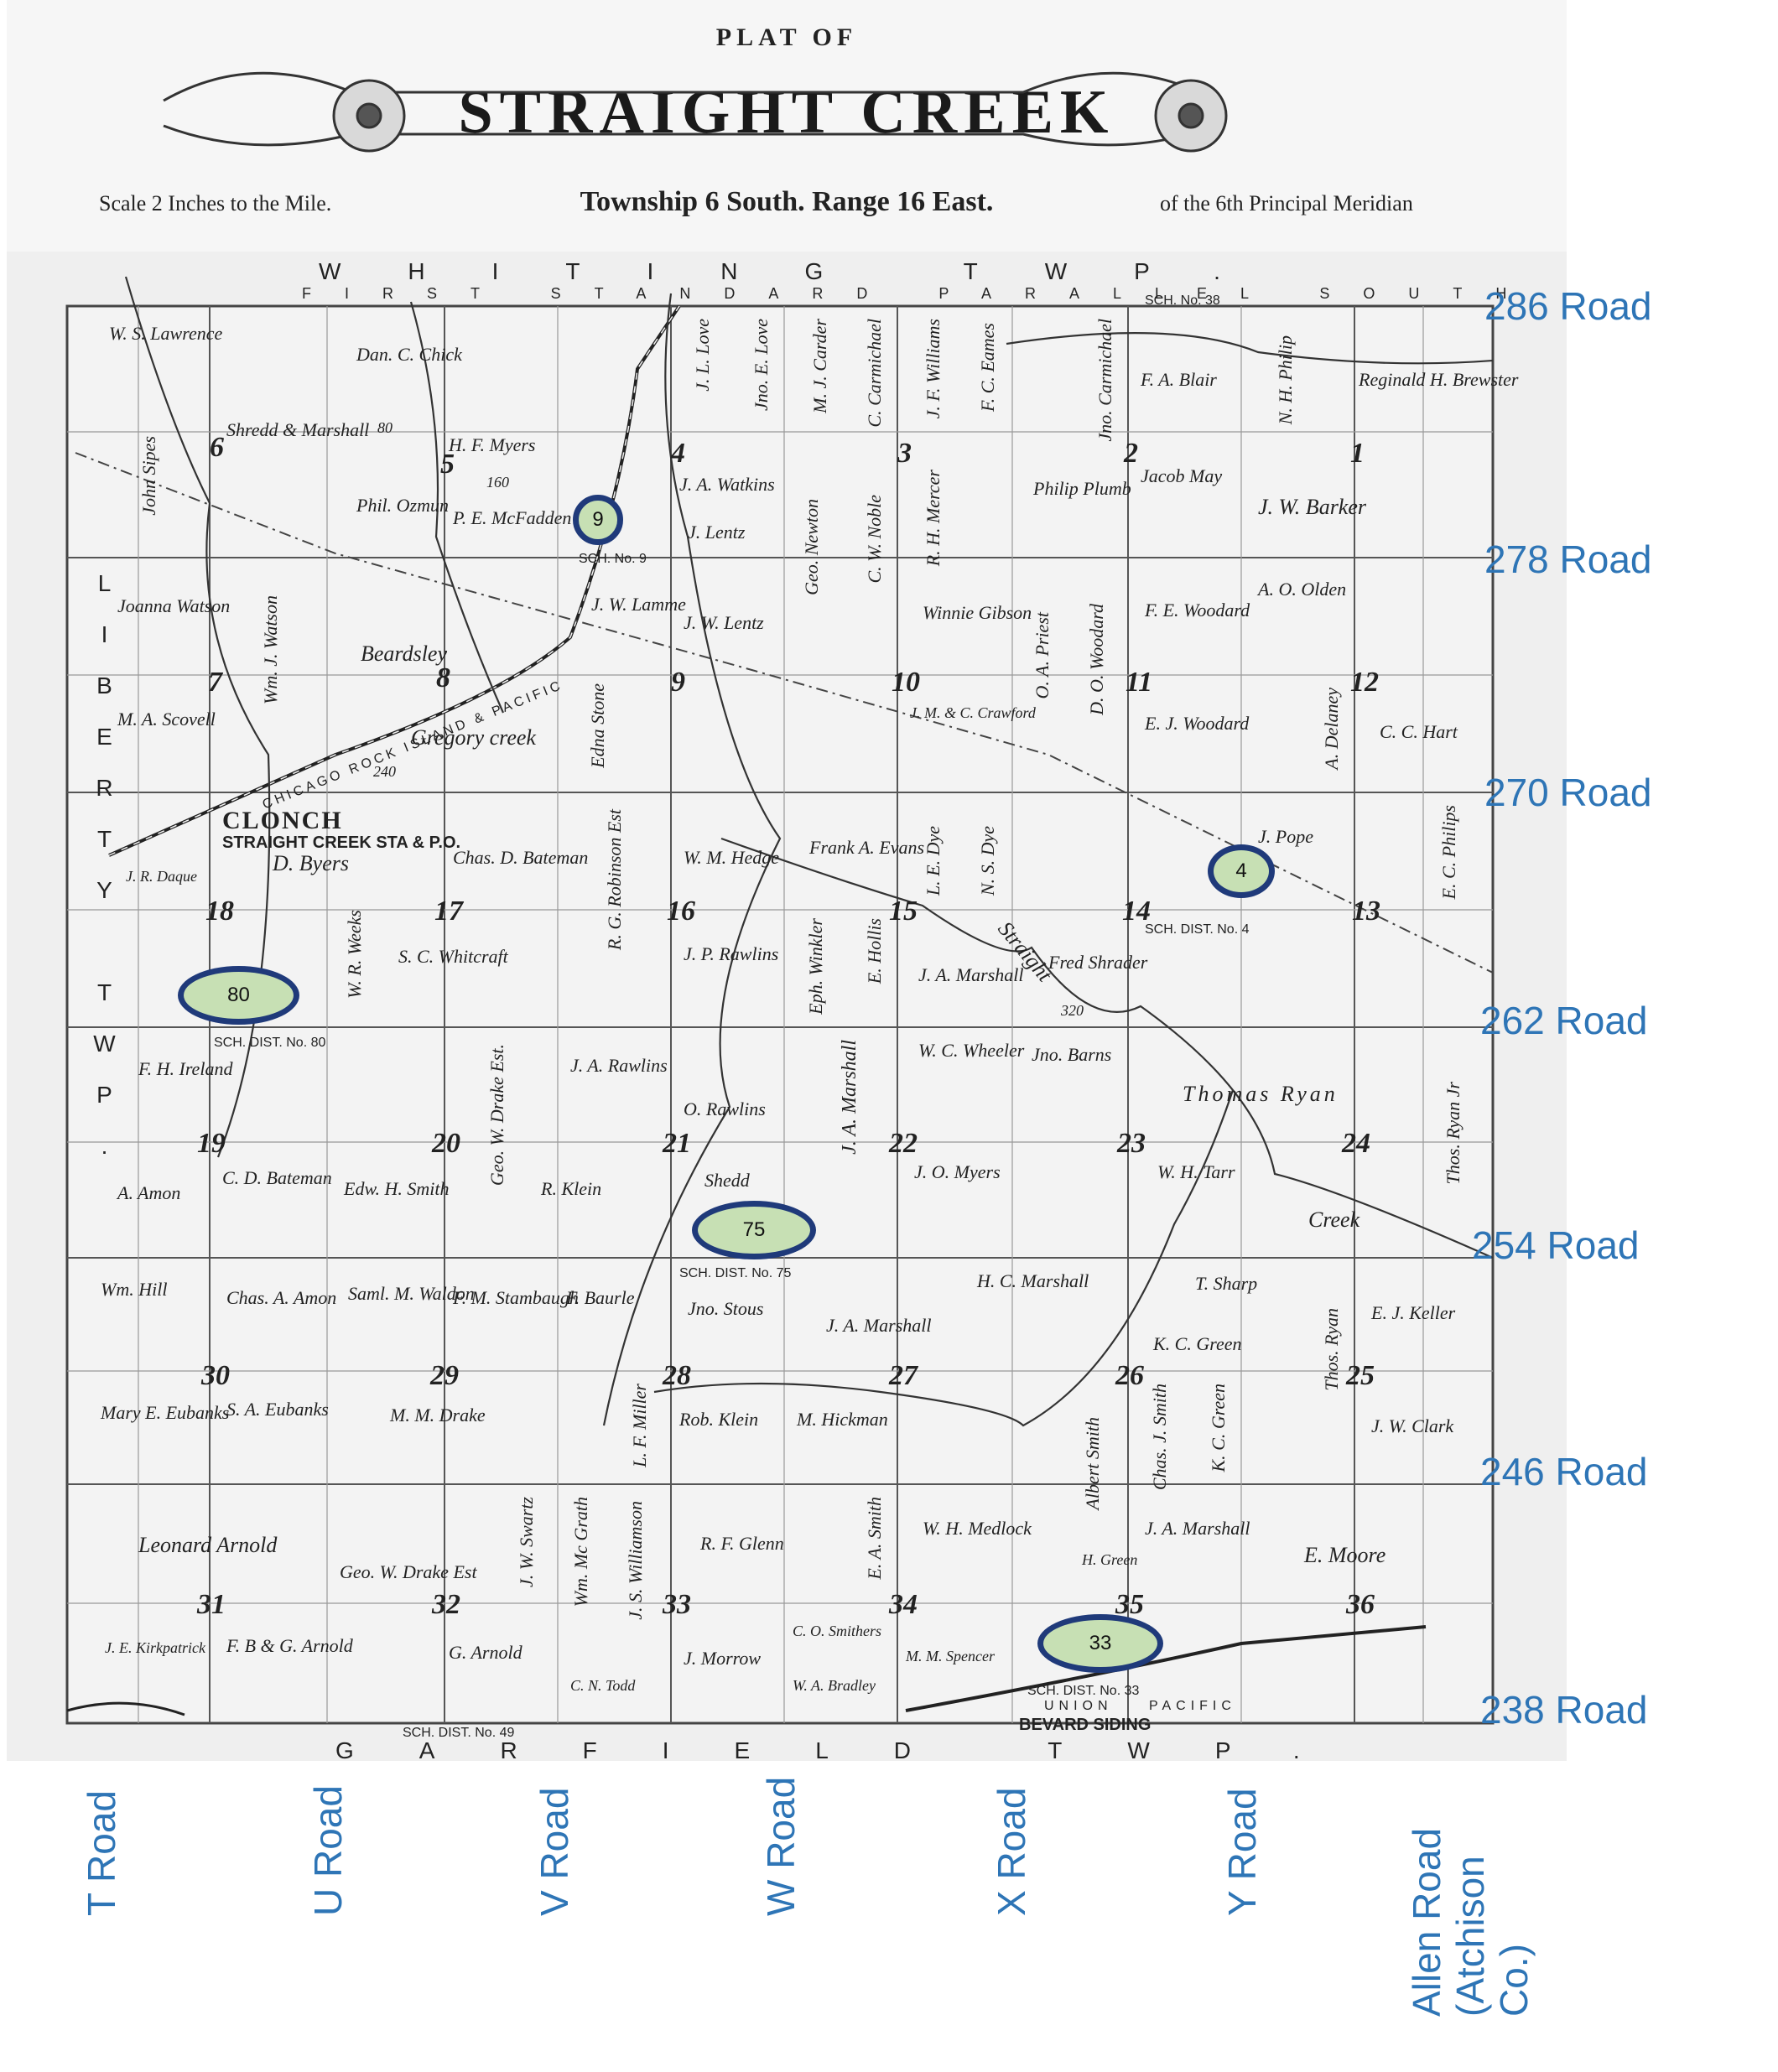 This screenshot has height=2072, width=1778. Describe the element at coordinates (600, 1297) in the screenshot. I see `owner-label: F. Baurle` at that location.